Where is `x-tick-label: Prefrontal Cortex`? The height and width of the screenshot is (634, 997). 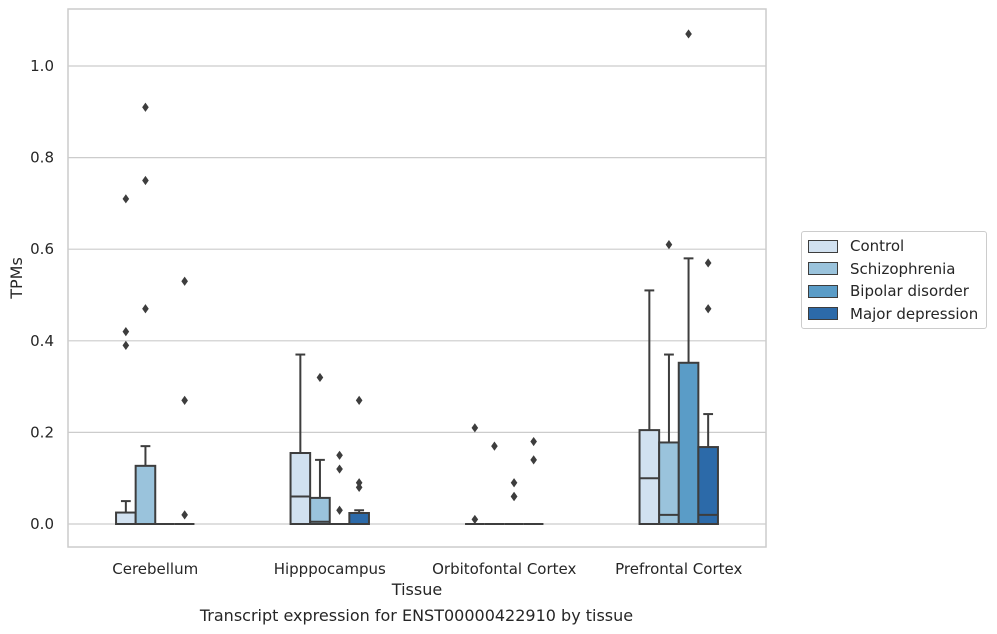
x-tick-label: Prefrontal Cortex is located at coordinates (678, 569).